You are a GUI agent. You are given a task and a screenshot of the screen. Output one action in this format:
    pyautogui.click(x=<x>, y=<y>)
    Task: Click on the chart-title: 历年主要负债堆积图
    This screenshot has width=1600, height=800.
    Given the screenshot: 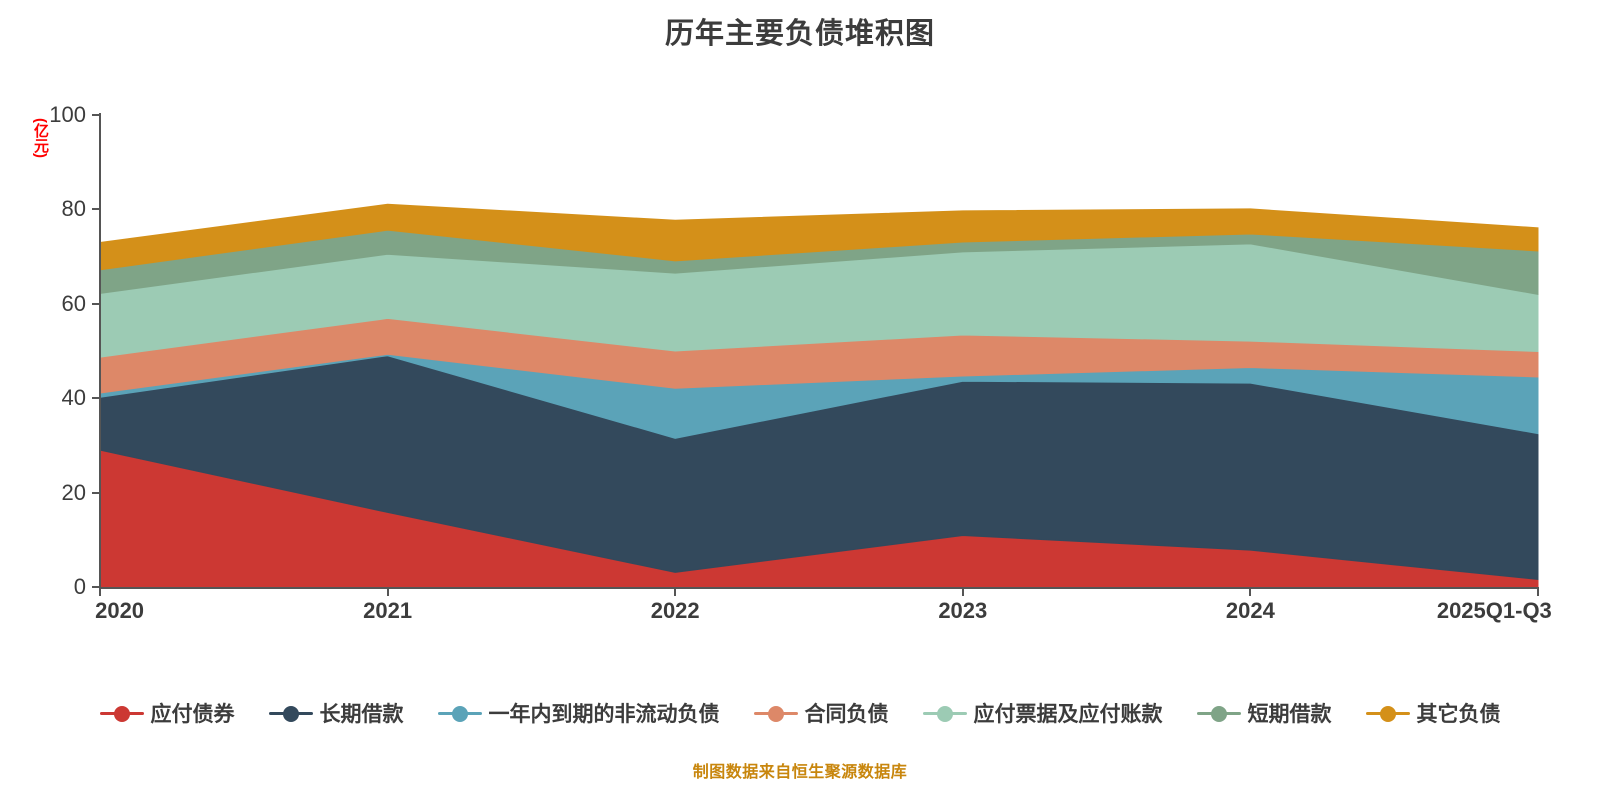 What is the action you would take?
    pyautogui.click(x=799, y=34)
    